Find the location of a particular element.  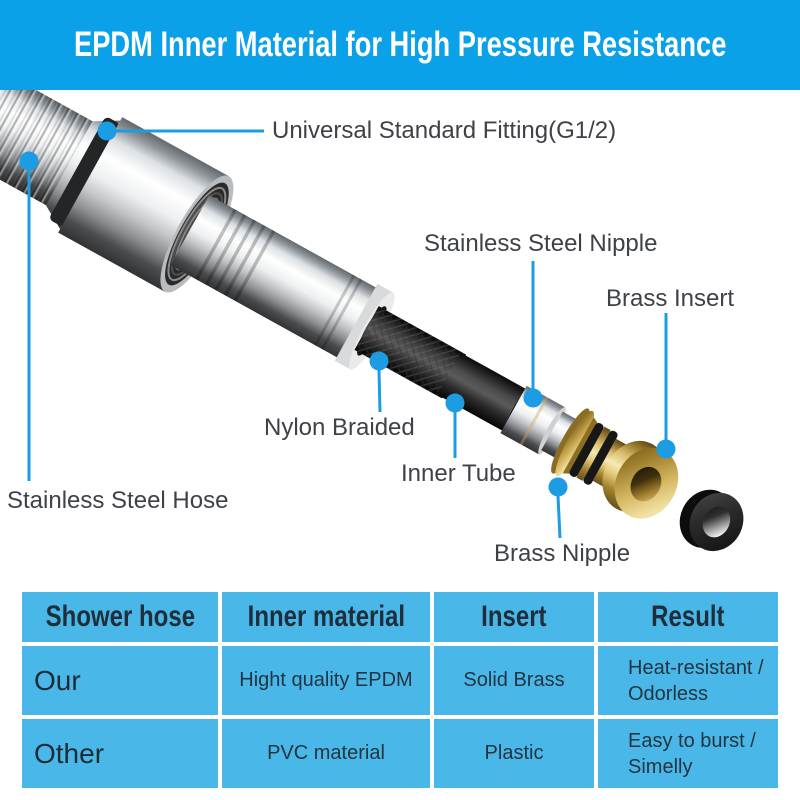

nylon-braided-hose is located at coordinates (410, 352).